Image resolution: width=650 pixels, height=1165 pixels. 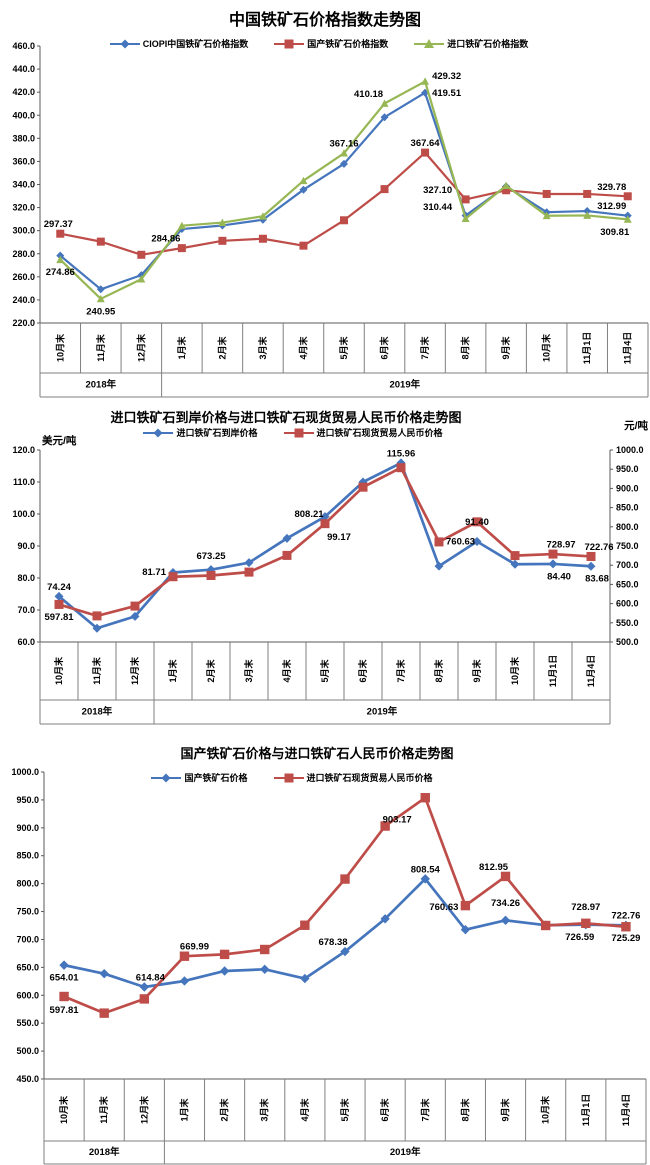 I want to click on year-group-label: 2018年, so click(x=97, y=712).